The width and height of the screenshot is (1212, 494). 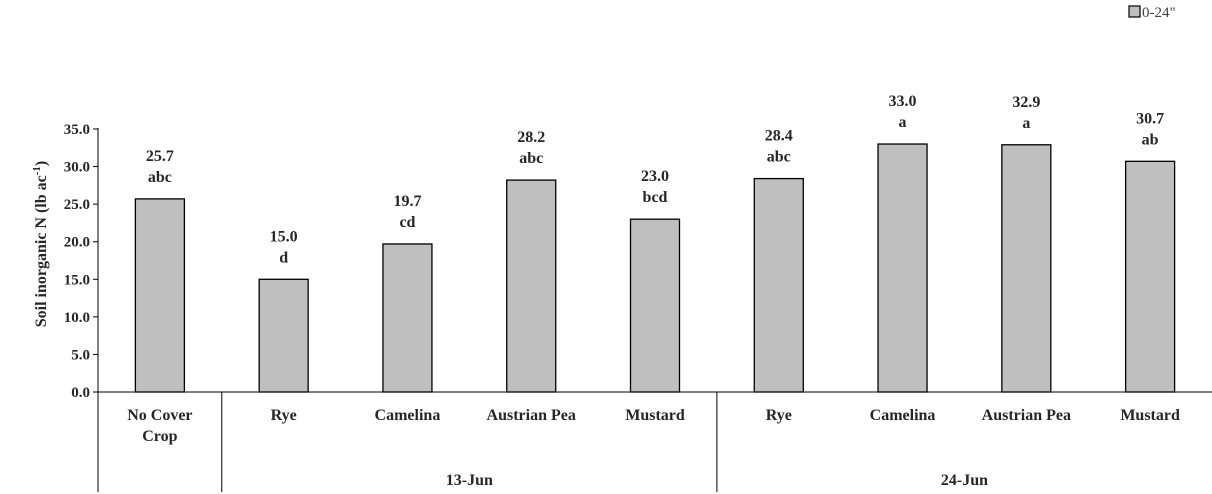 What do you see at coordinates (77, 280) in the screenshot?
I see `y-tick-label: 15.0` at bounding box center [77, 280].